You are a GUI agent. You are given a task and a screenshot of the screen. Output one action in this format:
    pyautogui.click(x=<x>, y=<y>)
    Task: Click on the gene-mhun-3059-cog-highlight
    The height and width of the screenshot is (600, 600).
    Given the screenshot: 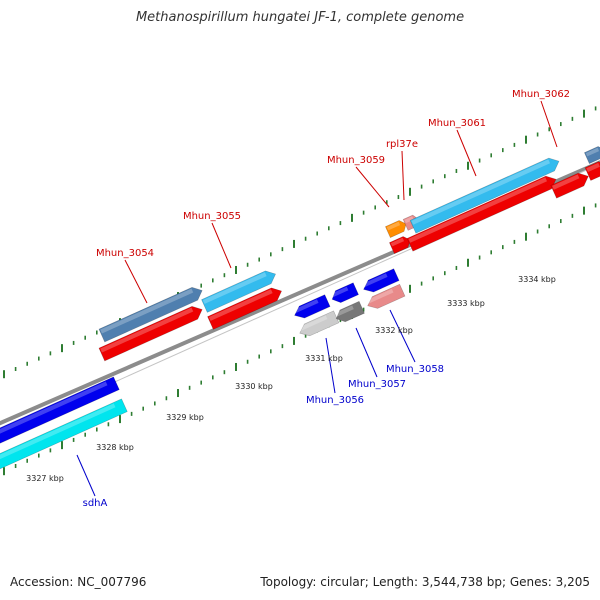 What is the action you would take?
    pyautogui.click(x=393, y=226)
    